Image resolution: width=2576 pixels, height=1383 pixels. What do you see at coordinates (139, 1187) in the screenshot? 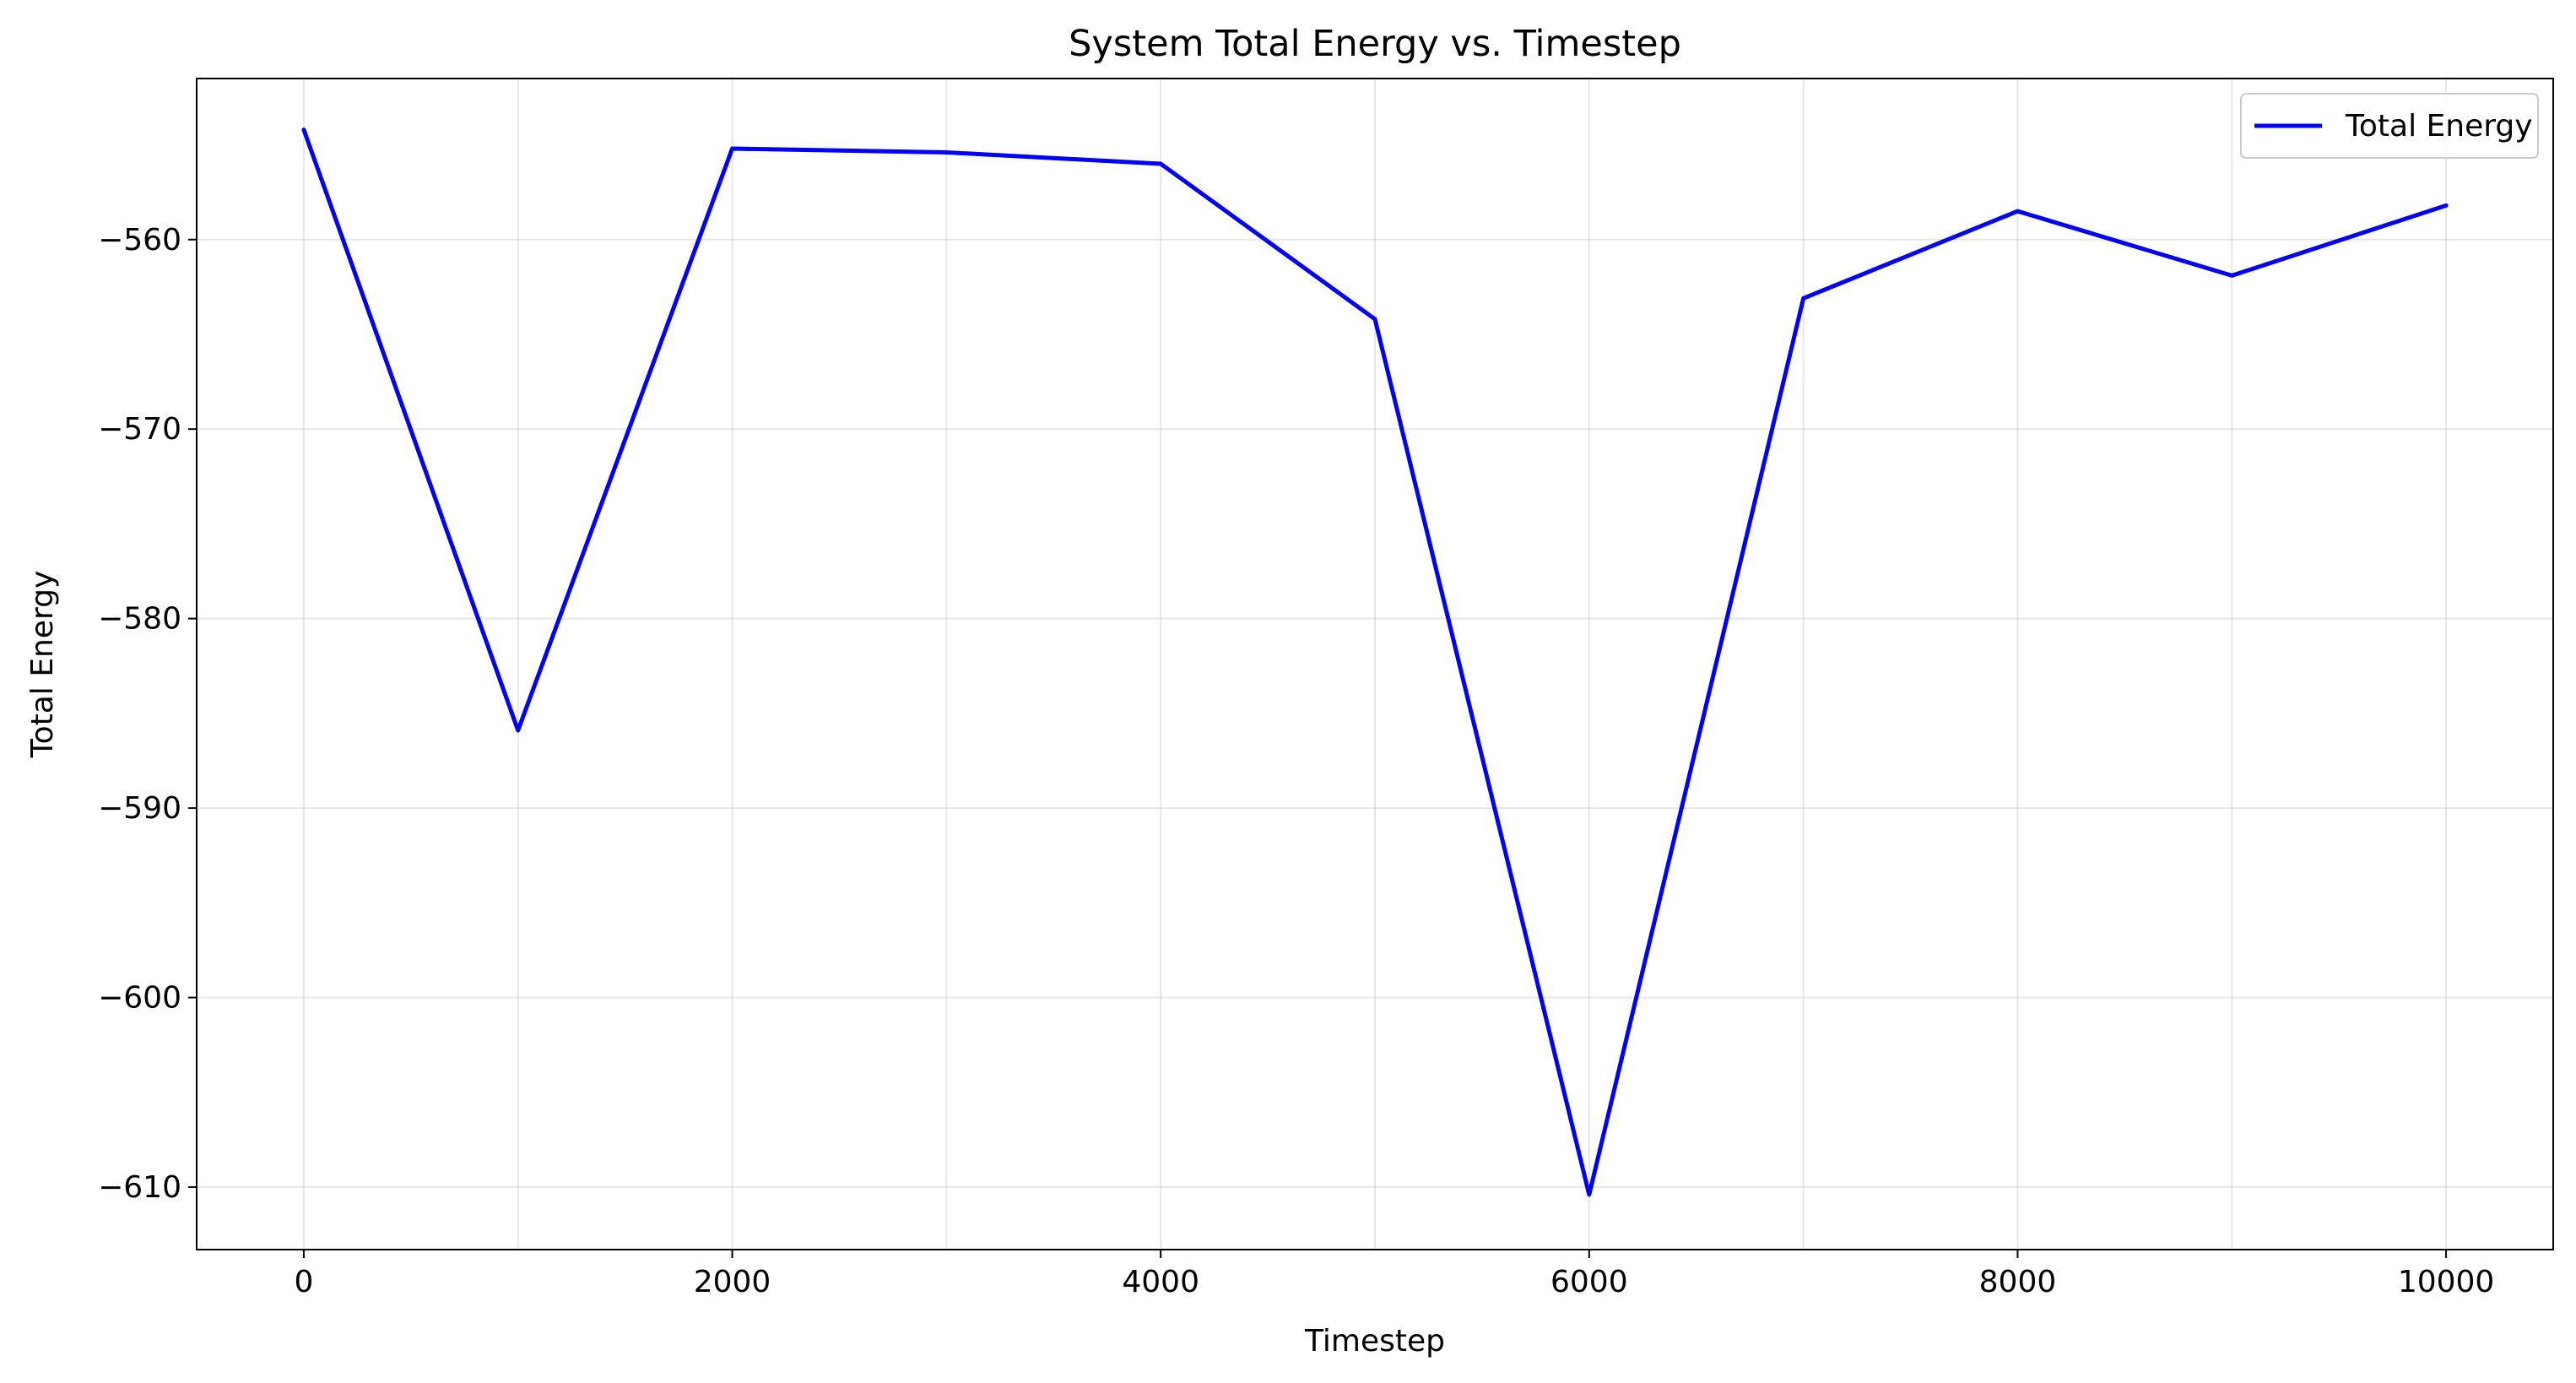
I see `y-tick-label: −610` at bounding box center [139, 1187].